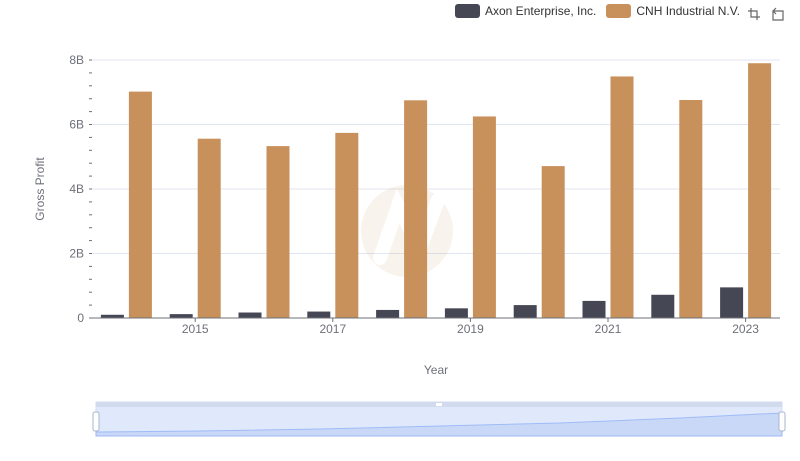 Image resolution: width=800 pixels, height=461 pixels. Describe the element at coordinates (553, 242) in the screenshot. I see `bar-cnh-2020` at that location.